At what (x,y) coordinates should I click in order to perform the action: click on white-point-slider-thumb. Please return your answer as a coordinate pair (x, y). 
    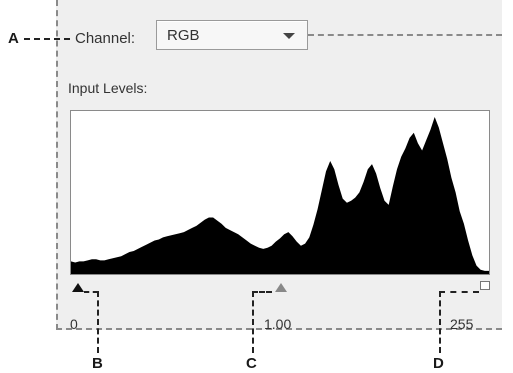
    Looking at the image, I should click on (485, 285).